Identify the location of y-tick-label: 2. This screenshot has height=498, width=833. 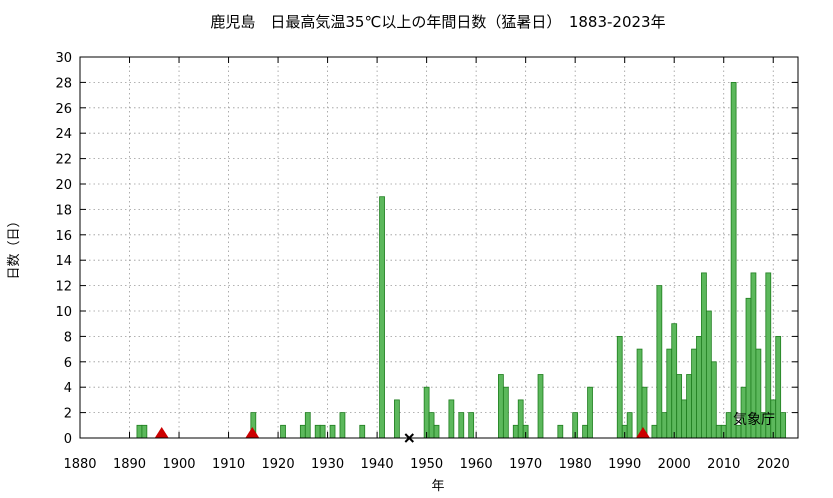
(68, 414).